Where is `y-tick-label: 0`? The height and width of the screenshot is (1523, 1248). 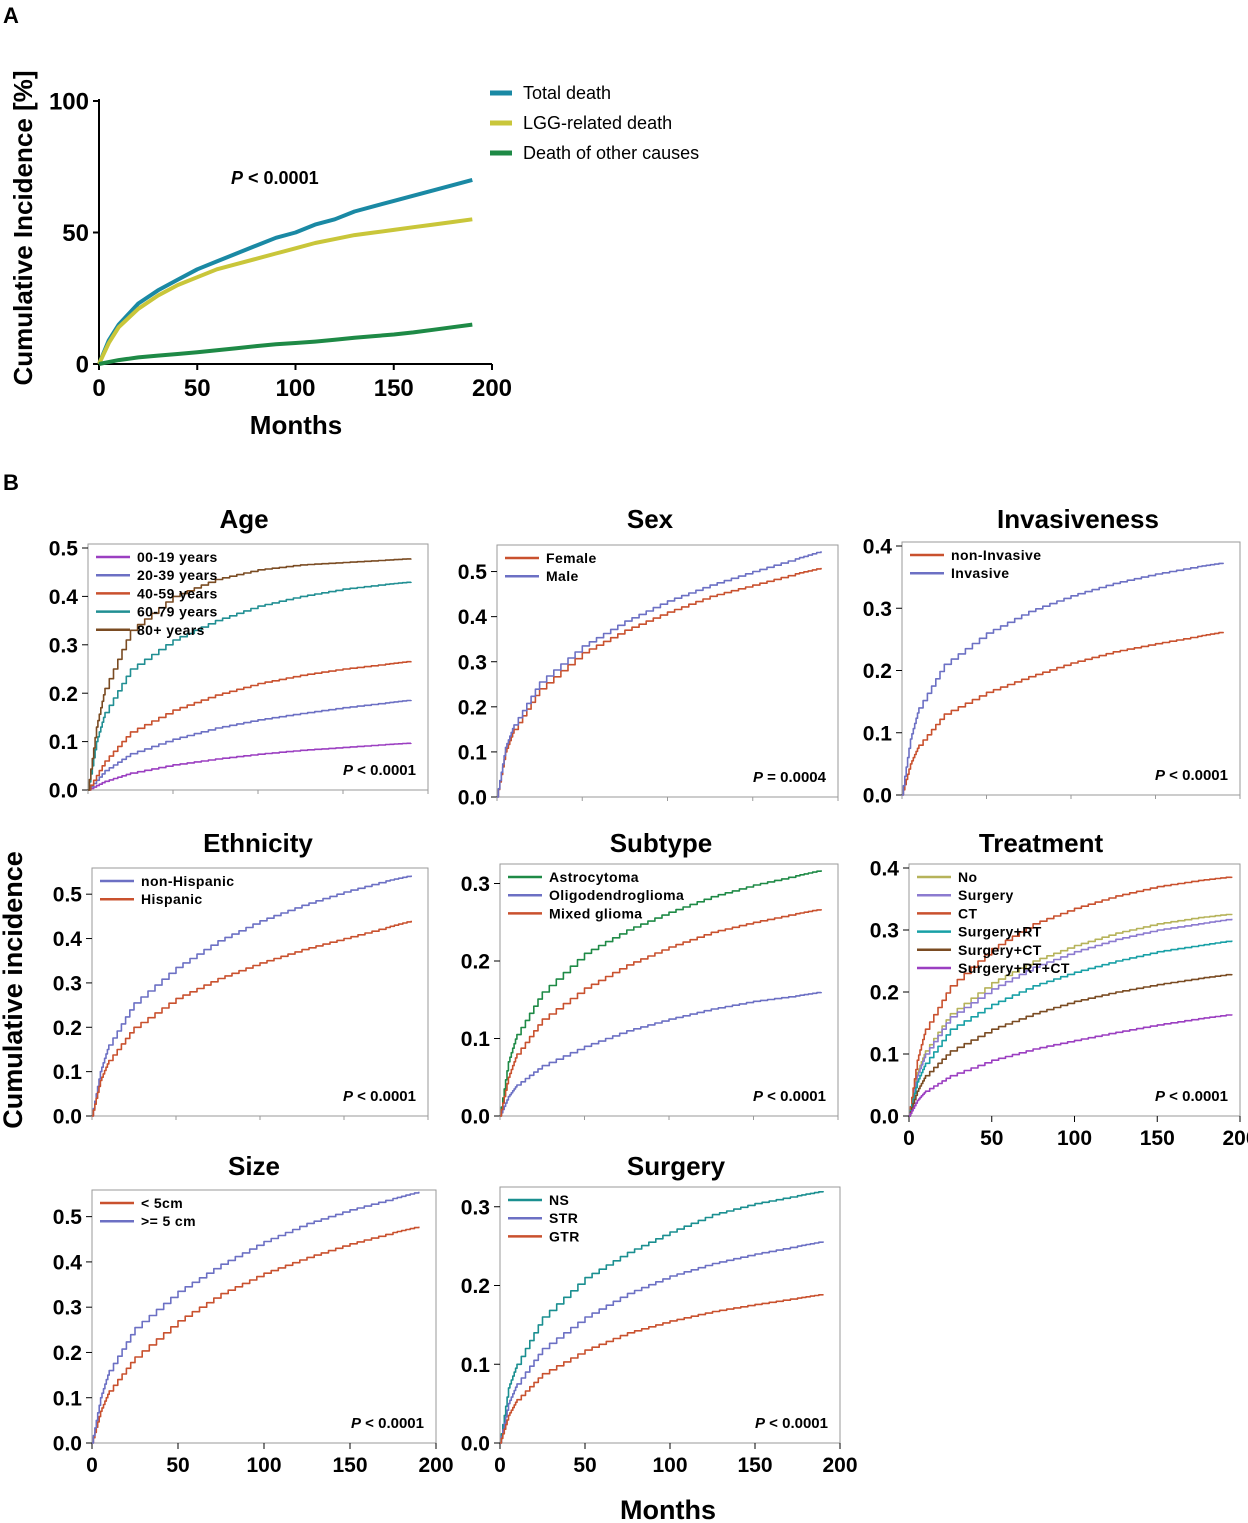 y-tick-label: 0 is located at coordinates (82, 365).